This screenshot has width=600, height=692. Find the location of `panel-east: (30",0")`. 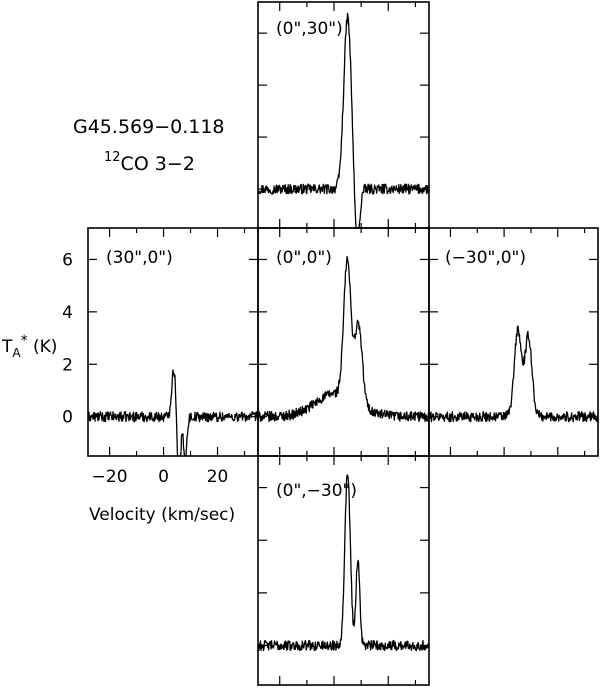

panel-east: (30",0") is located at coordinates (173, 342).